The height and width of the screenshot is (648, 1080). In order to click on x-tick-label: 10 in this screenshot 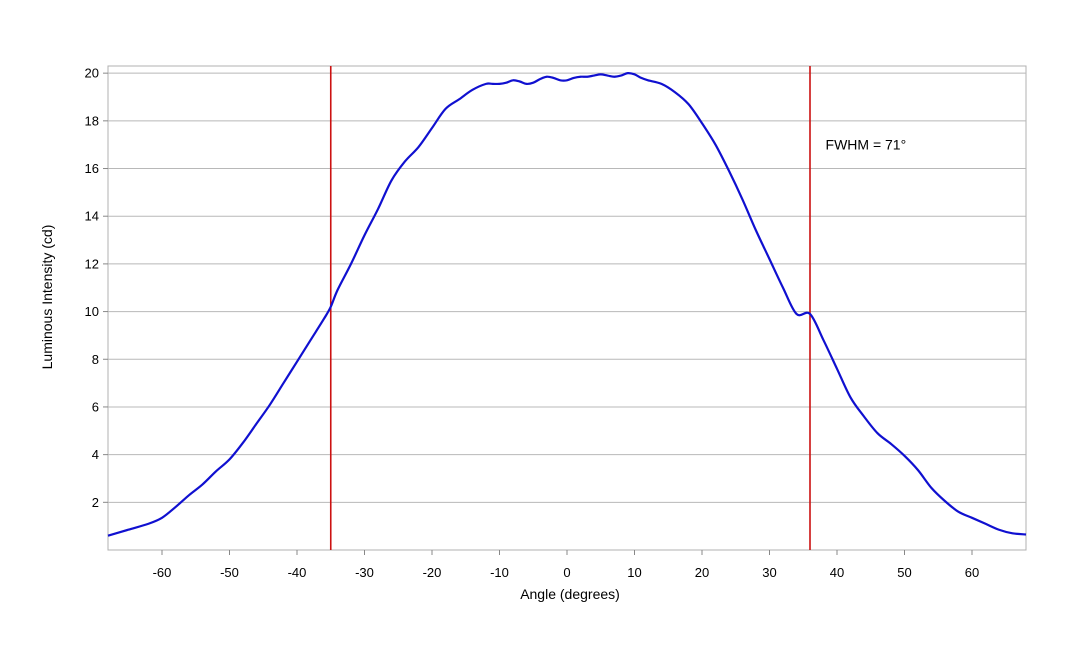, I will do `click(634, 572)`.